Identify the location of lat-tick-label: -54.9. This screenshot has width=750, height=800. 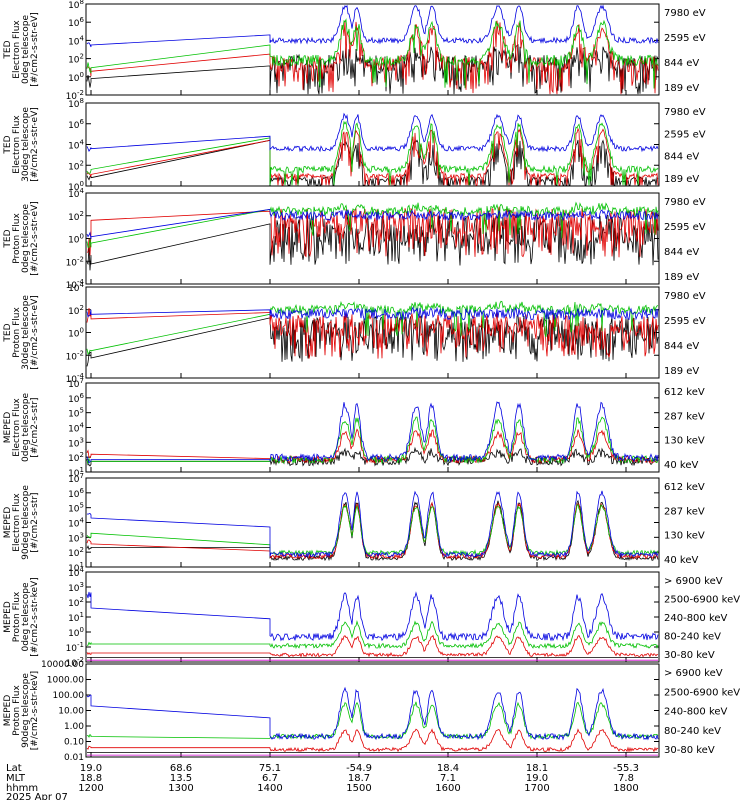
(359, 768).